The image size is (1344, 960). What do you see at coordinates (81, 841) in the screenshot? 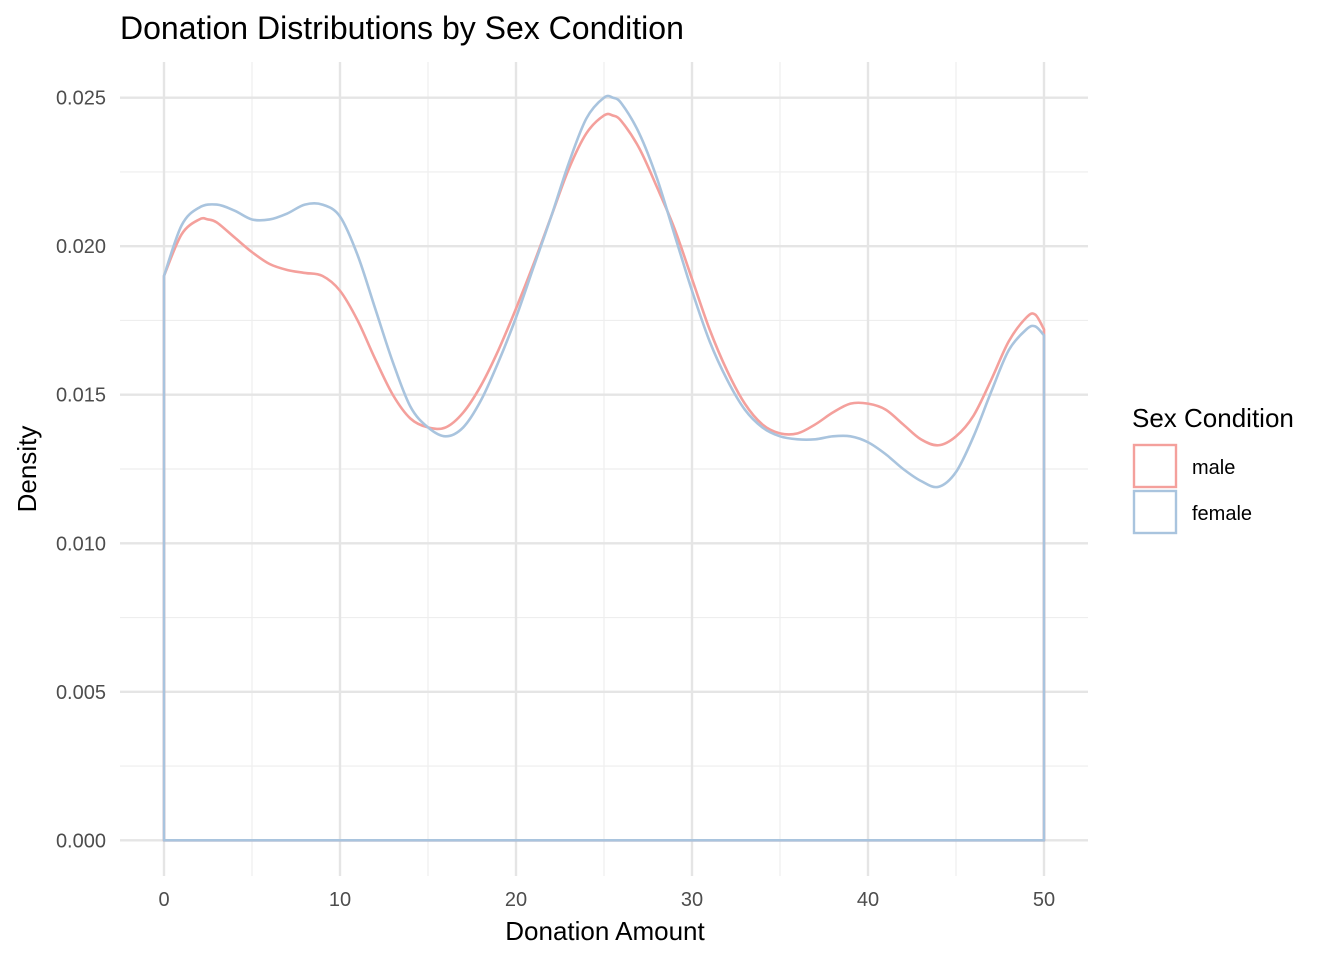
I see `y-tick-label: 0.000` at bounding box center [81, 841].